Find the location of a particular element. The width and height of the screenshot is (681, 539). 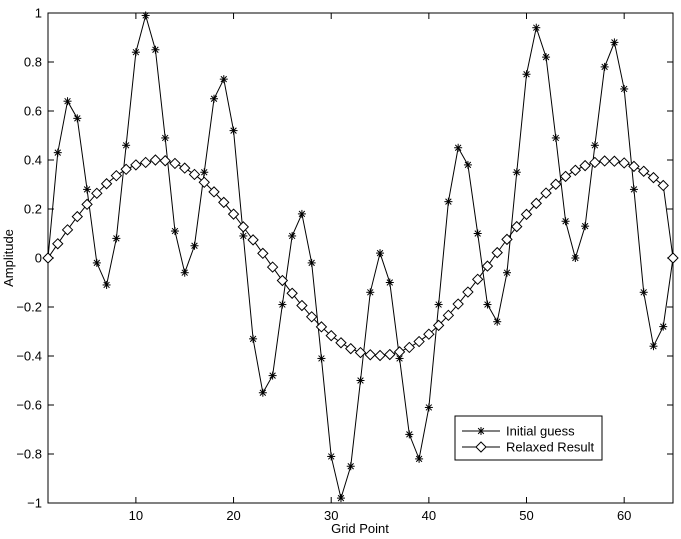

y-tick-label: 0 is located at coordinates (38, 258).